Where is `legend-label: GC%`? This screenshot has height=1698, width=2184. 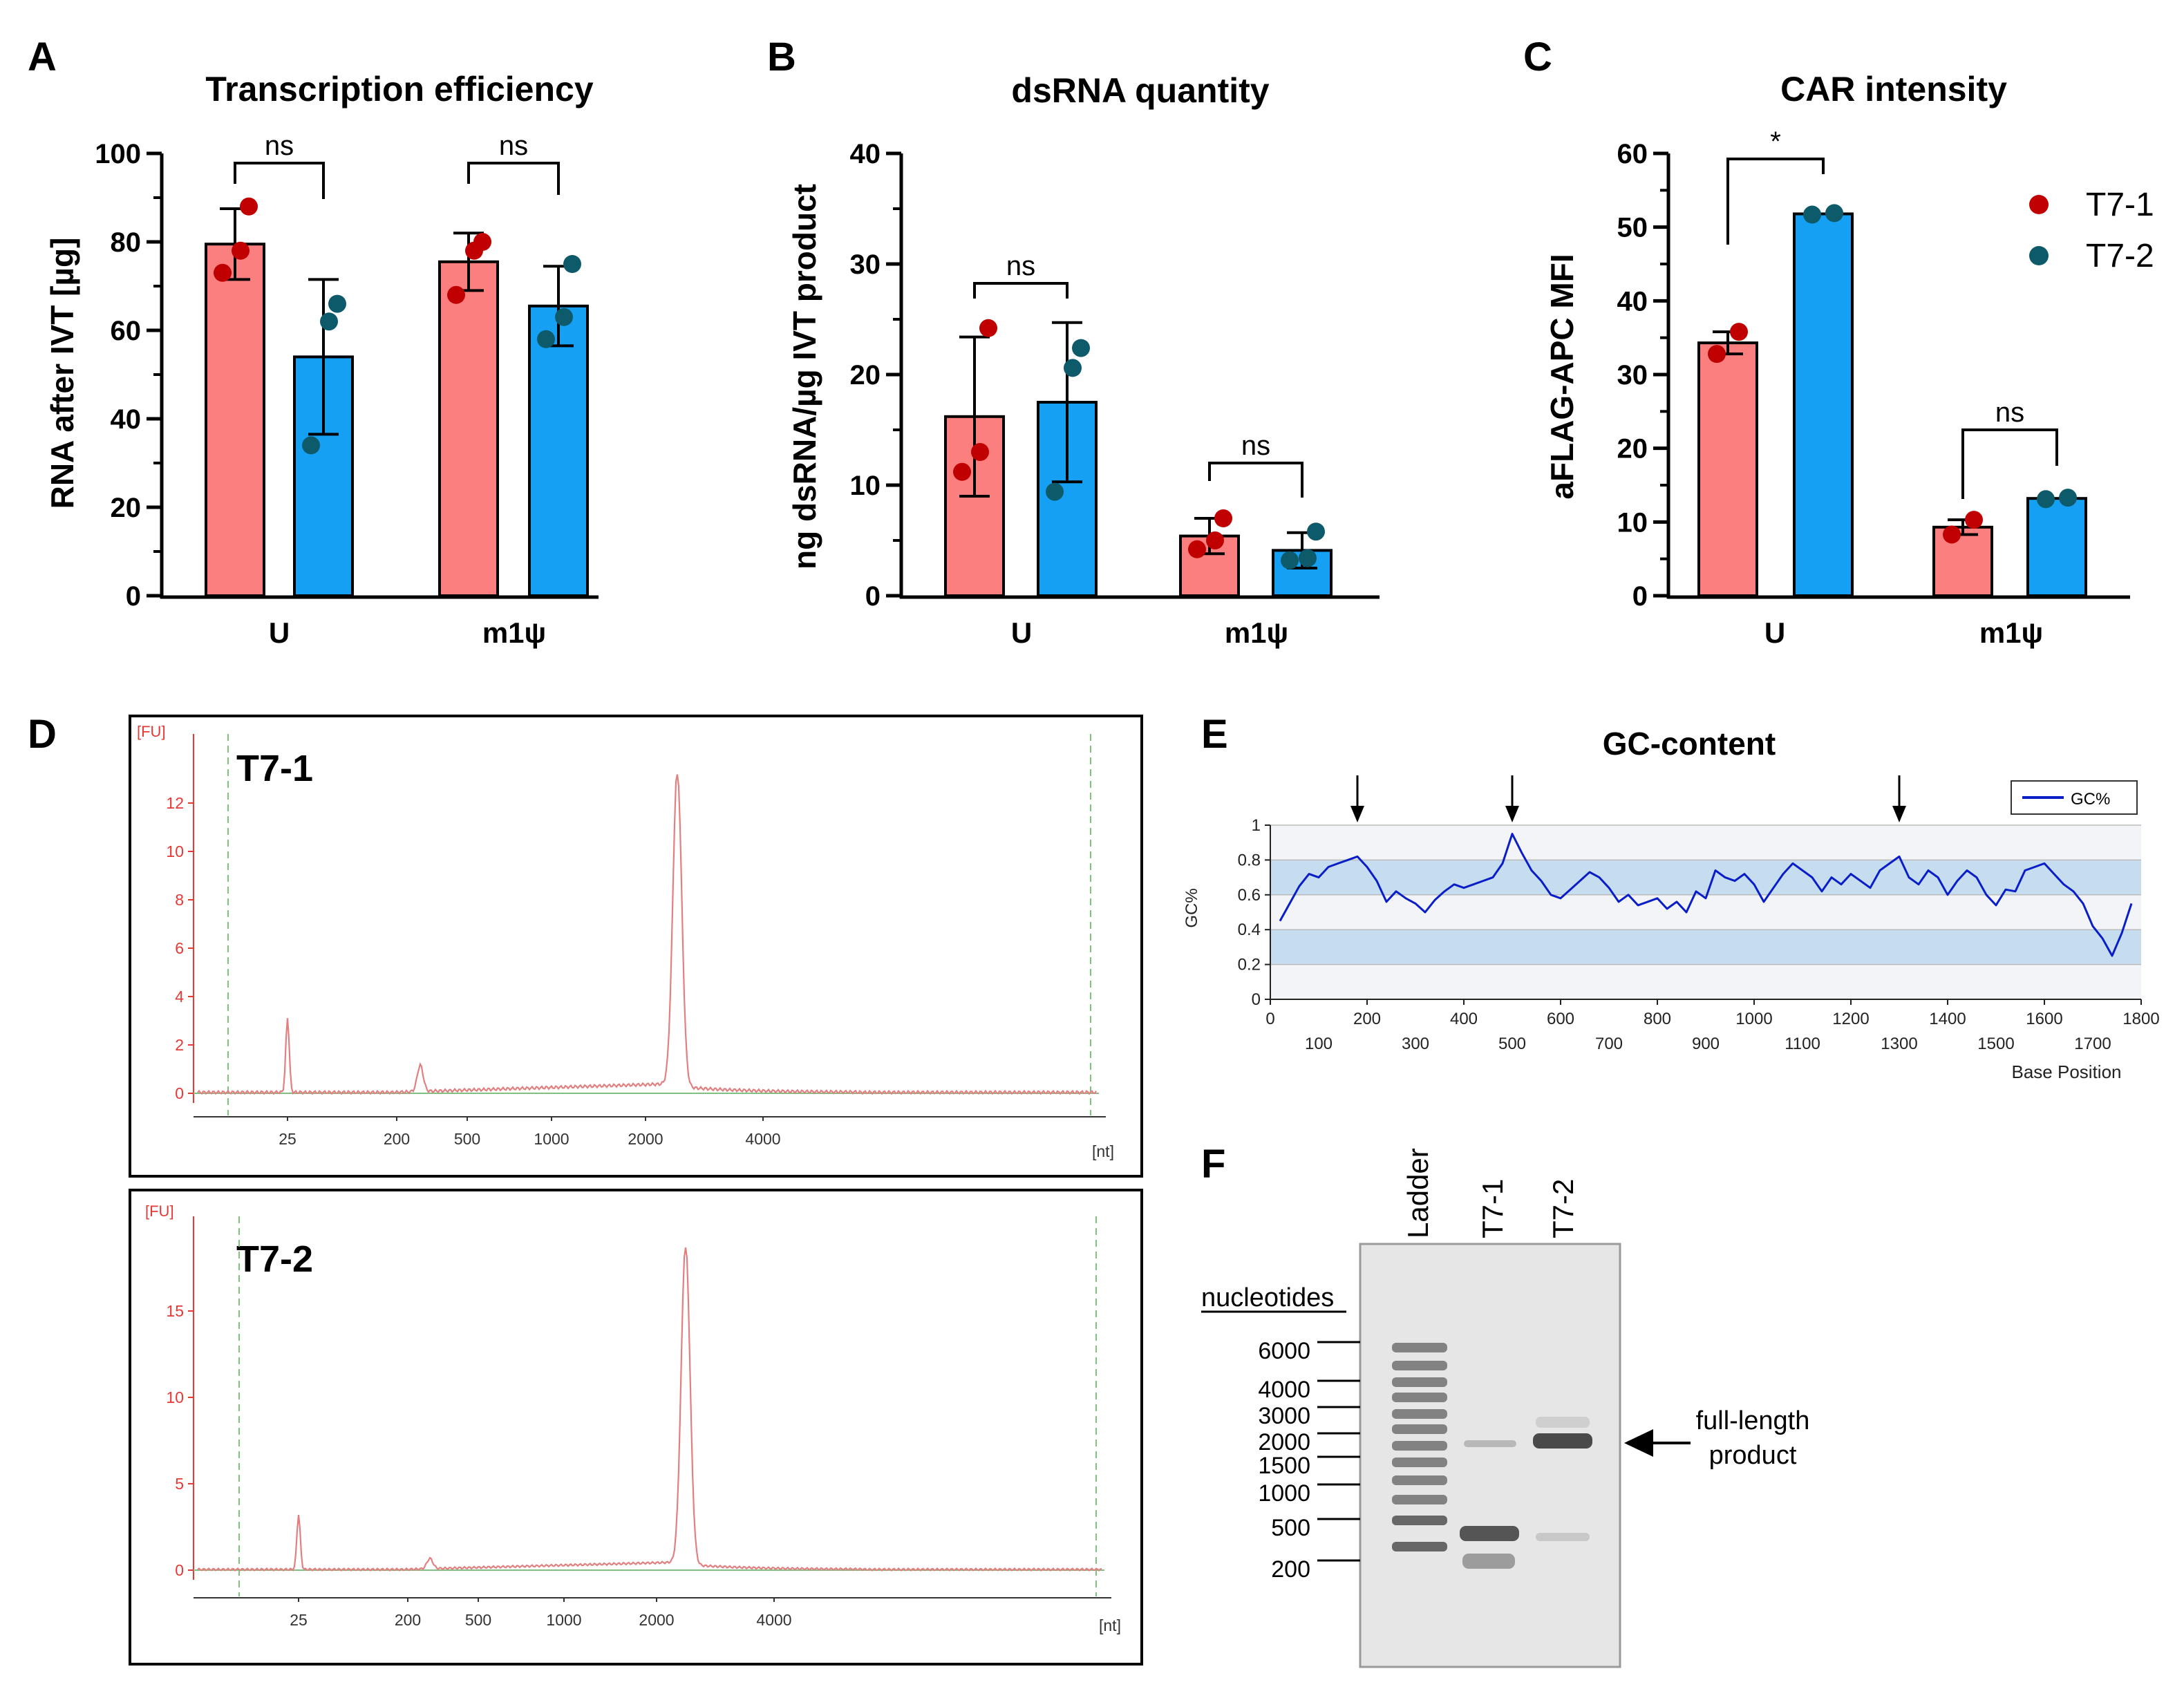 legend-label: GC% is located at coordinates (2090, 799).